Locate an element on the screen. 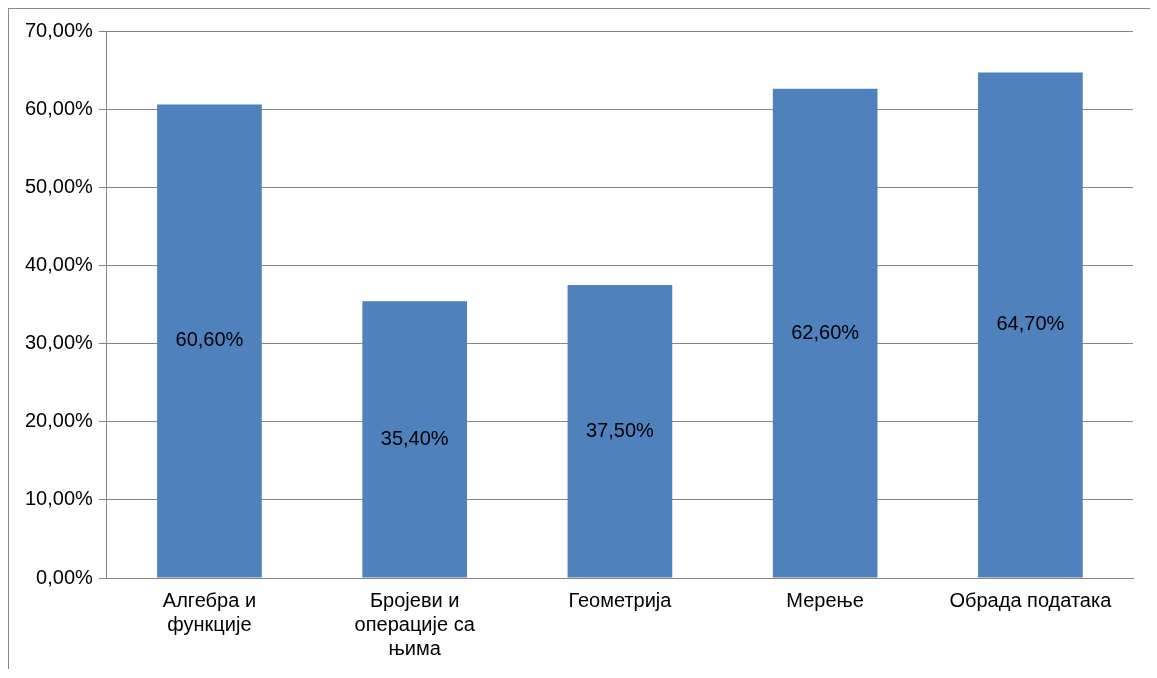  y-tick-label: 70,00% is located at coordinates (59, 29).